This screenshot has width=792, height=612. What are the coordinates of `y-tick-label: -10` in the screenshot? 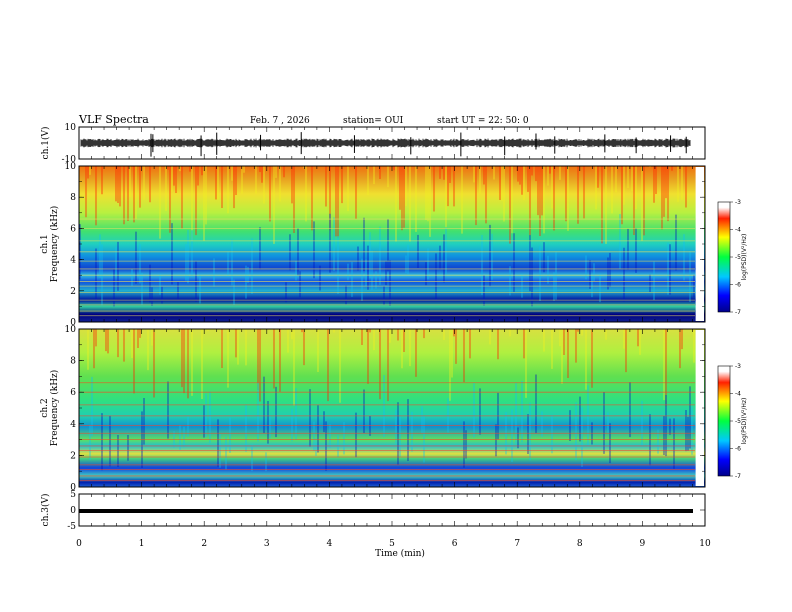 It's located at (69, 160).